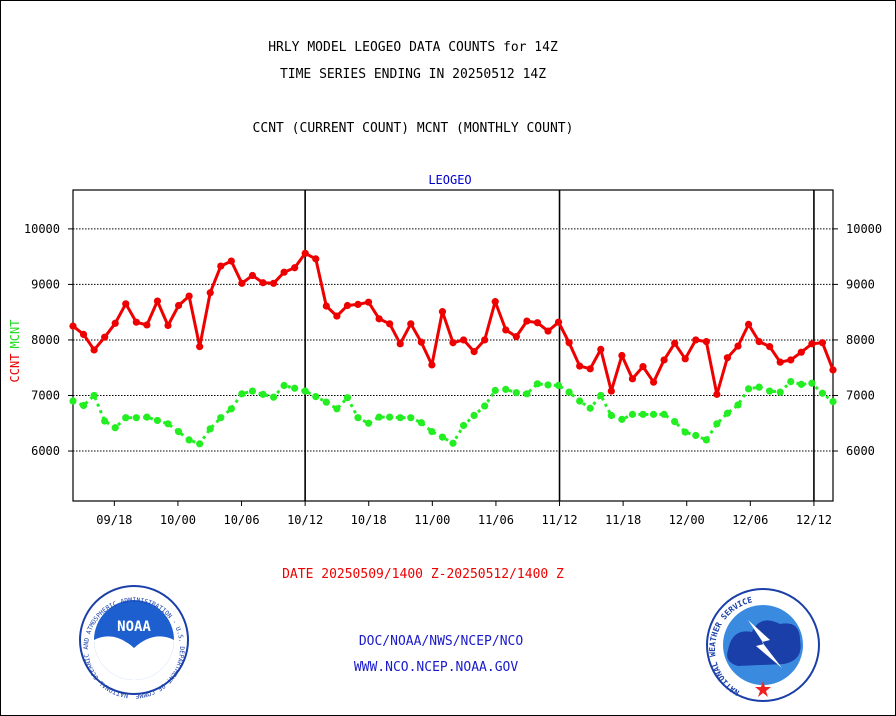 Image resolution: width=896 pixels, height=716 pixels. Describe the element at coordinates (134, 658) in the screenshot. I see `noaa-gull-icon` at that location.